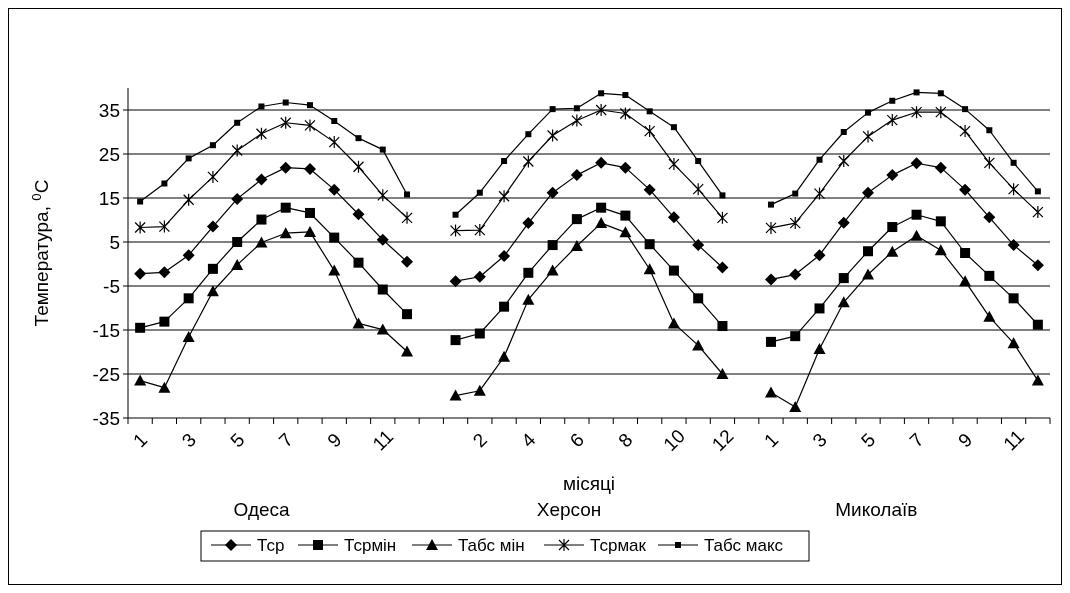 The image size is (1070, 593). I want to click on y-tick-label: -15, so click(106, 330).